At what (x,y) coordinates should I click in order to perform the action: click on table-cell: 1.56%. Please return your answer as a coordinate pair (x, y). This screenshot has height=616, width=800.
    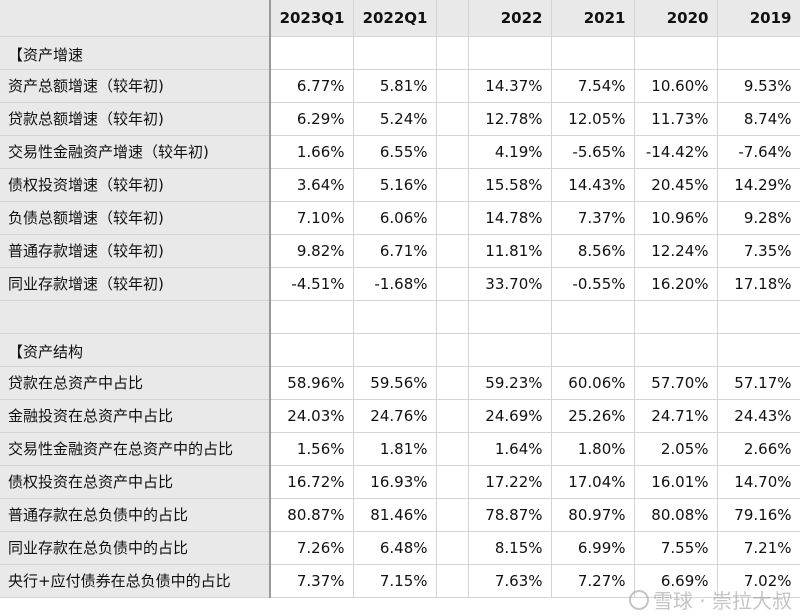
    Looking at the image, I should click on (312, 449).